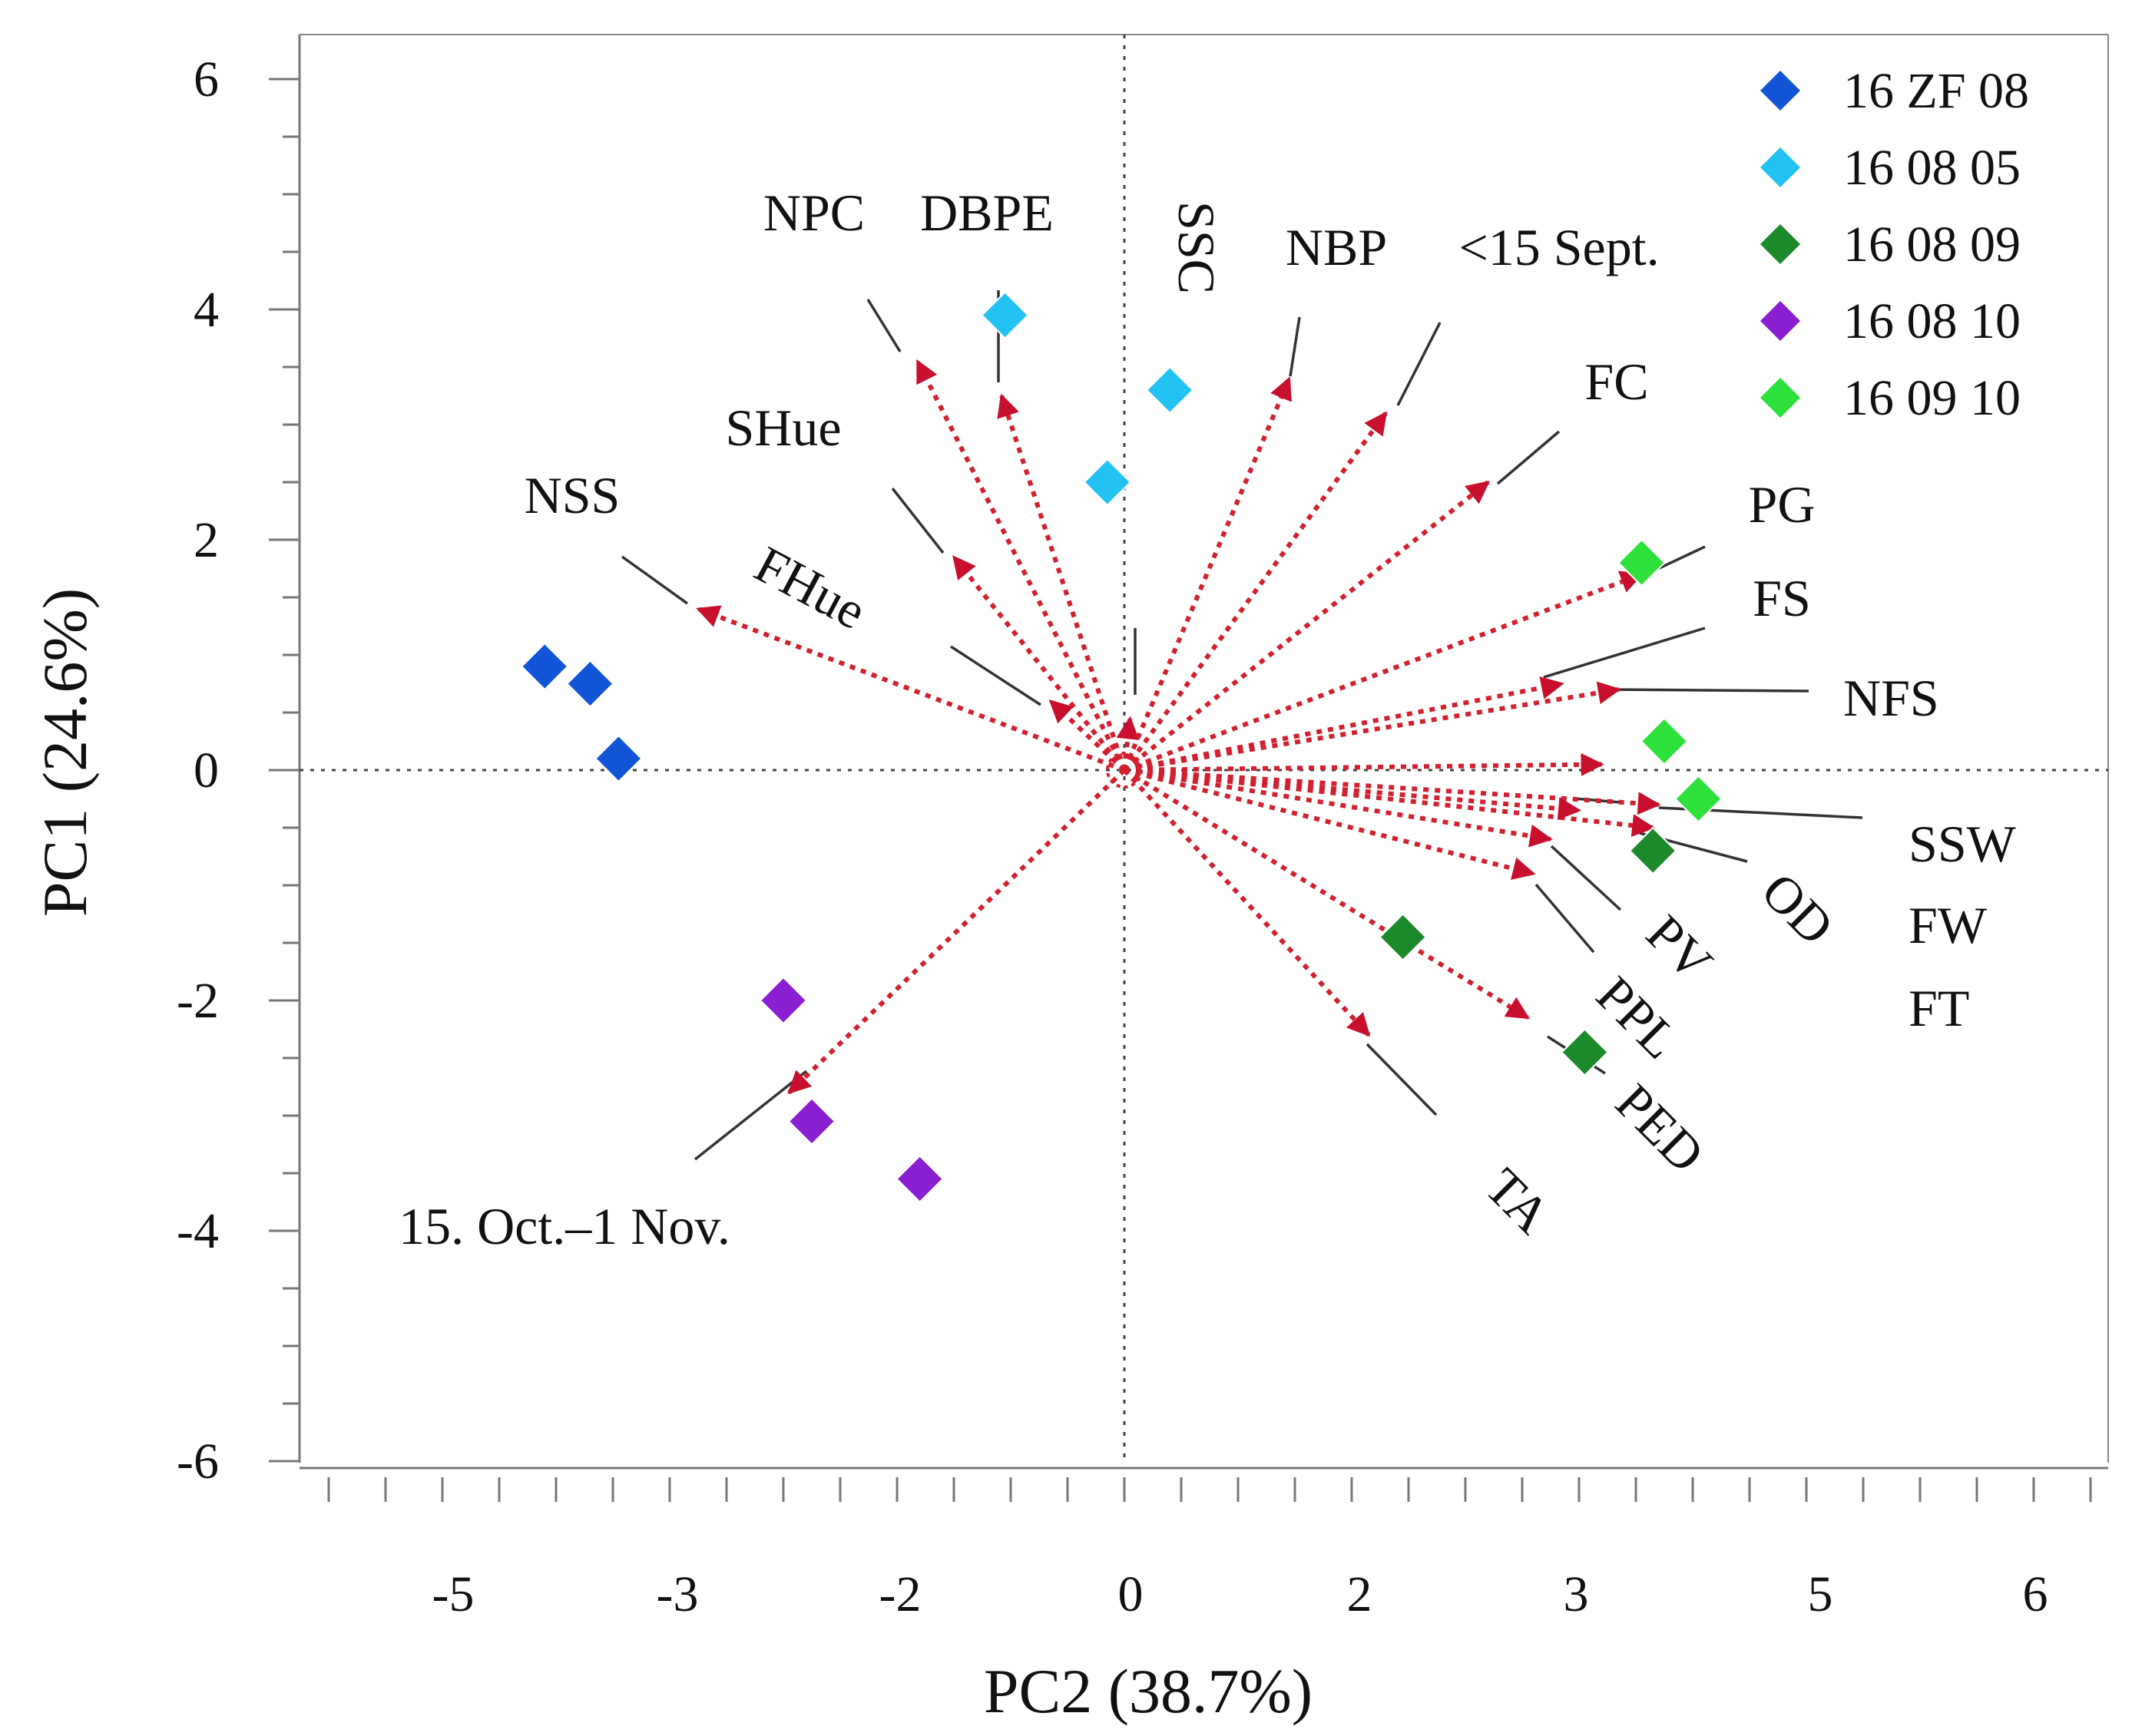  What do you see at coordinates (1360, 1594) in the screenshot?
I see `x-tick-label: 2` at bounding box center [1360, 1594].